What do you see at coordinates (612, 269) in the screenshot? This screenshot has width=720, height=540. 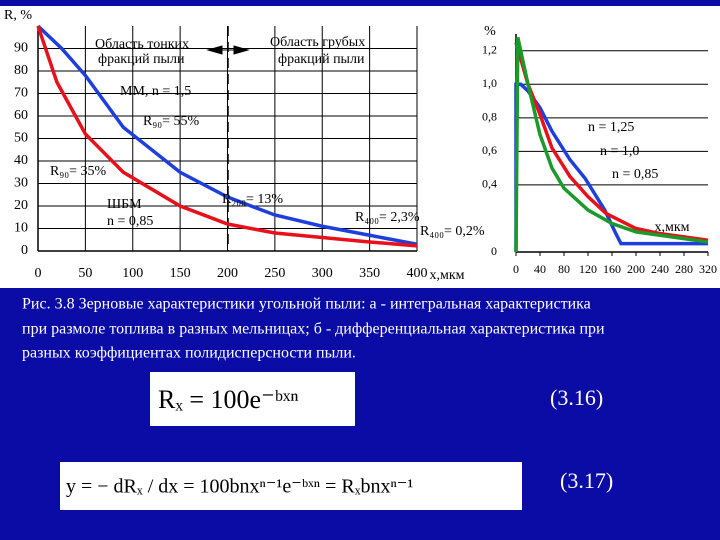 I see `x-tick-label: 160` at bounding box center [612, 269].